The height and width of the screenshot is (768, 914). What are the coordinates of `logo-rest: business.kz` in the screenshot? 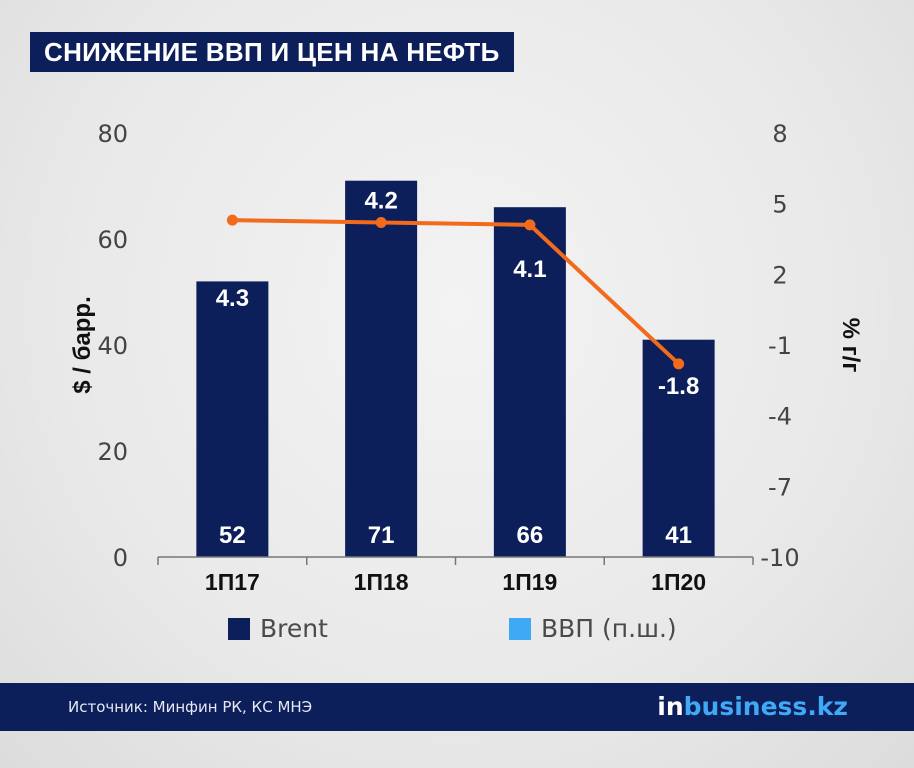 It's located at (765, 706).